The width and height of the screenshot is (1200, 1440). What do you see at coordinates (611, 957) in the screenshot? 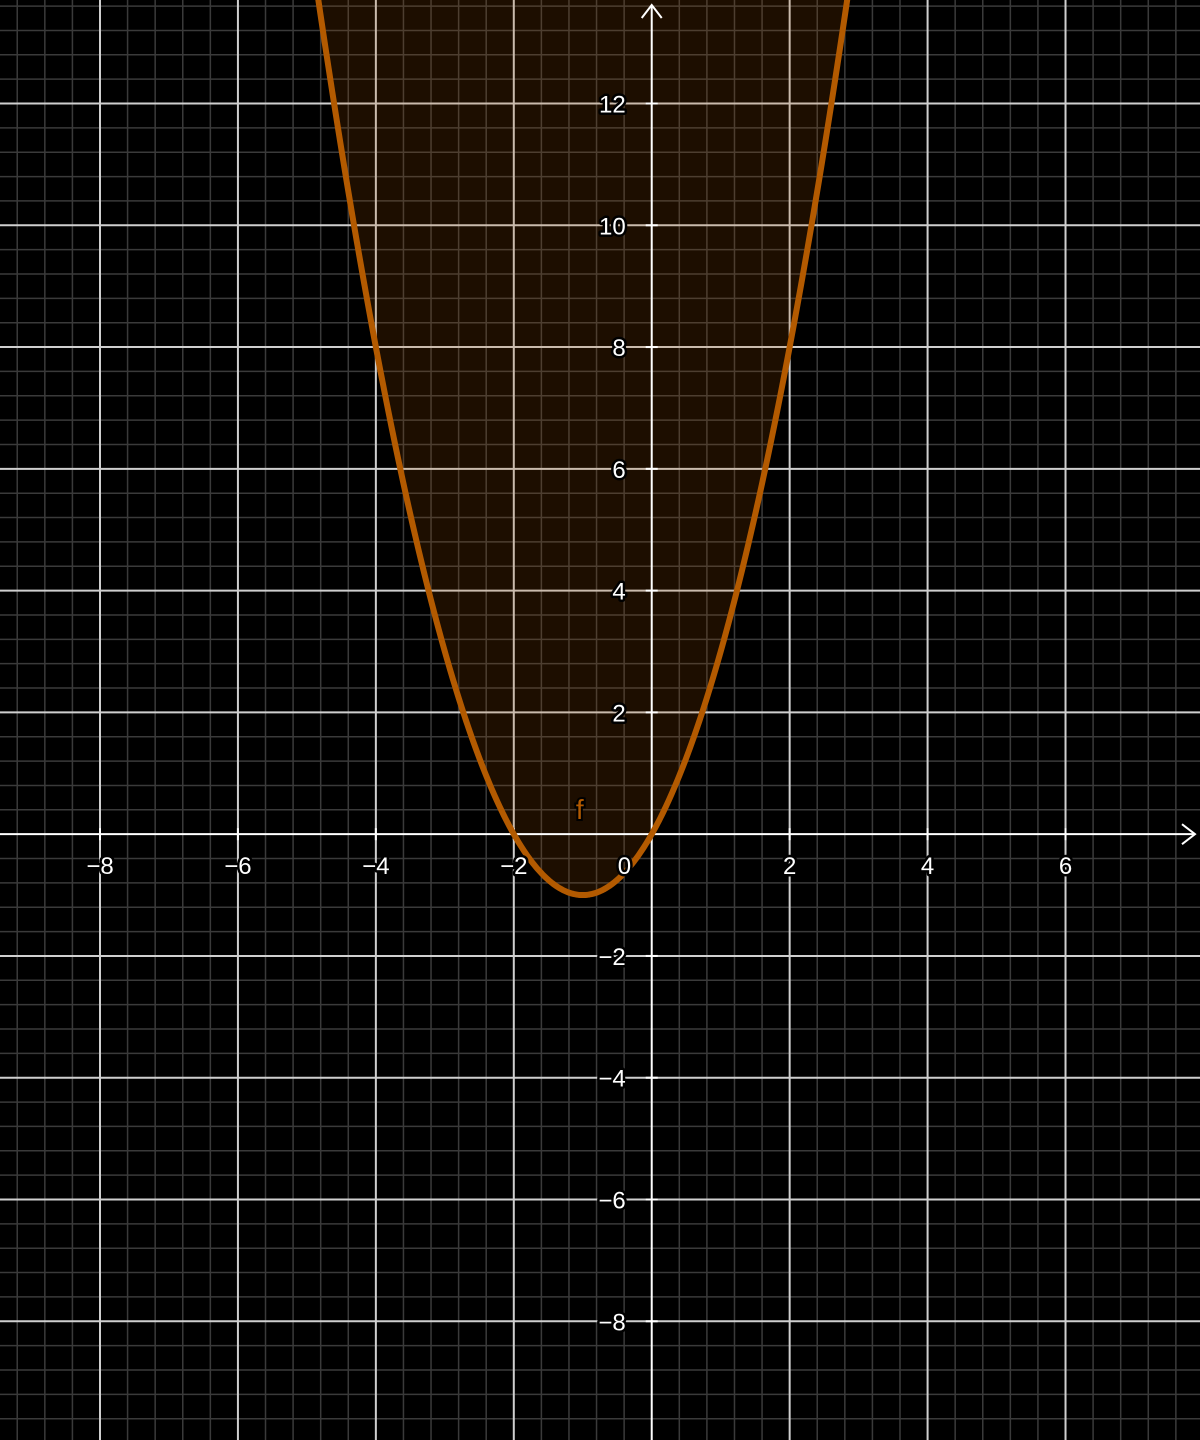
I see `y-tick-label: −2` at bounding box center [611, 957].